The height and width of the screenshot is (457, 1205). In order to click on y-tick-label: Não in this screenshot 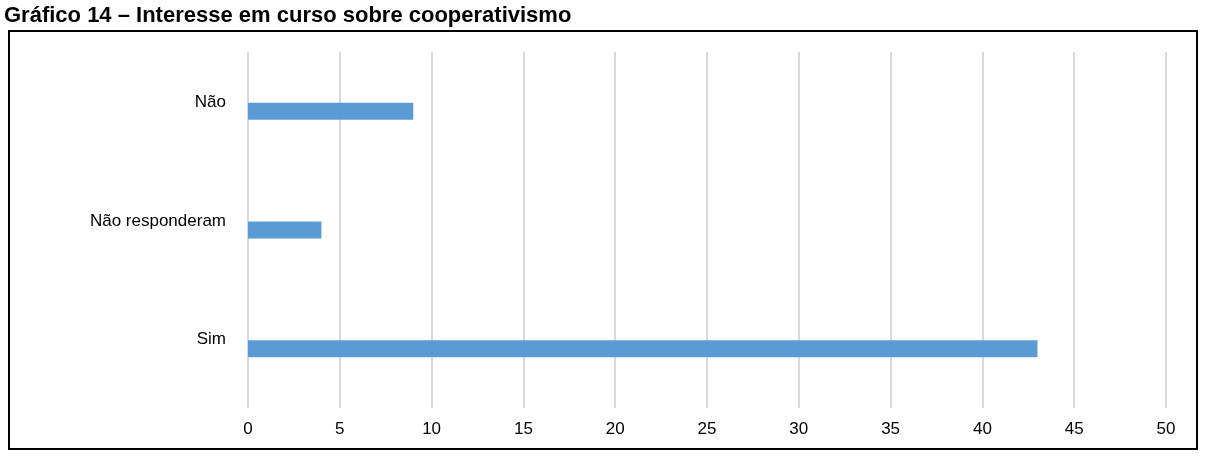, I will do `click(210, 101)`.